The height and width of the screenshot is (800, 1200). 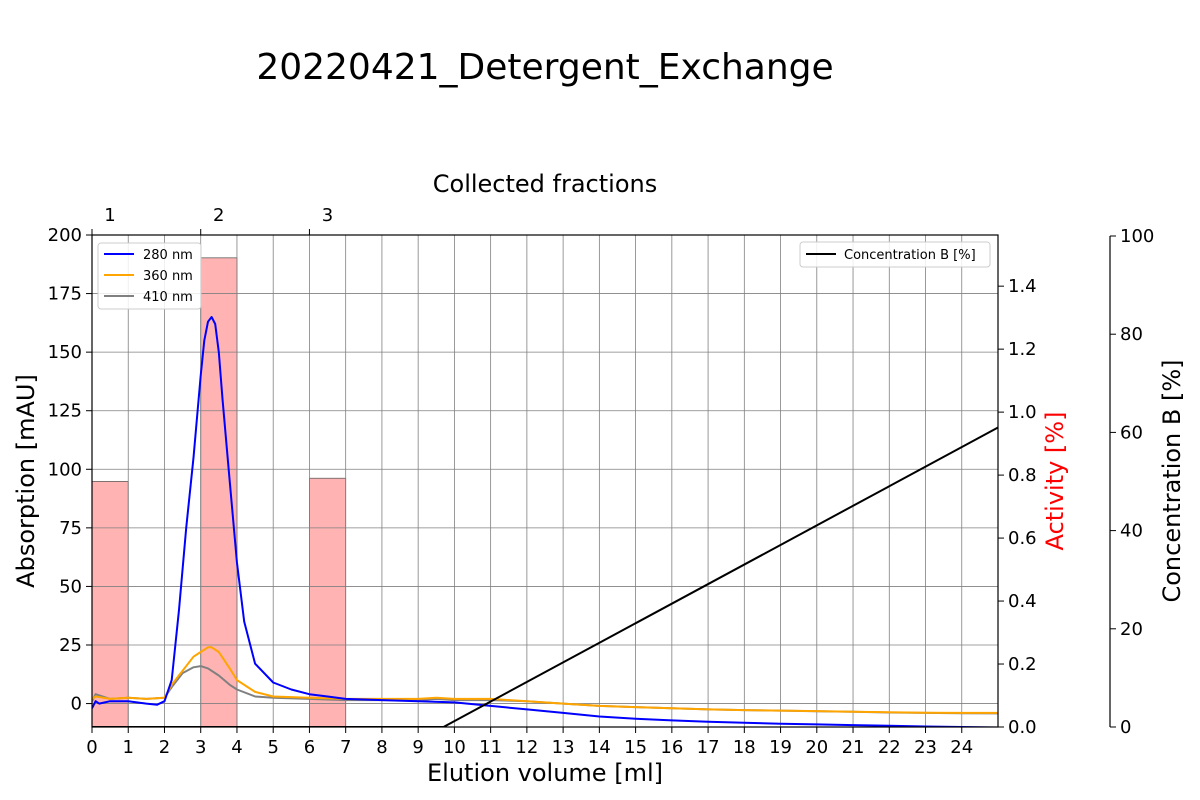 I want to click on activity-tick-label: 0.4, so click(x=1022, y=601).